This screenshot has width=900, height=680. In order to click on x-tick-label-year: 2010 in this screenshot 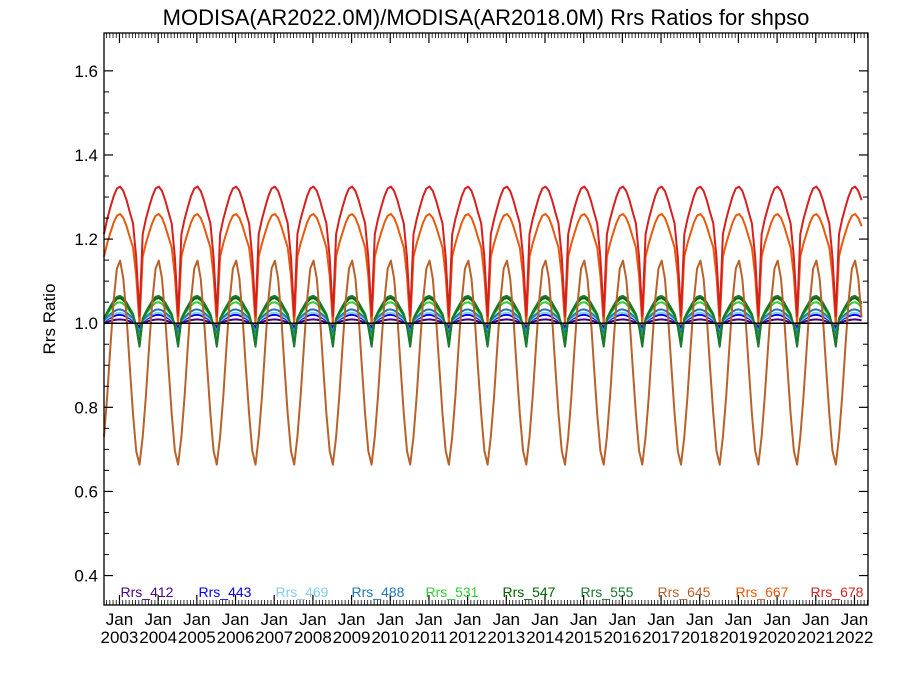, I will do `click(390, 637)`.